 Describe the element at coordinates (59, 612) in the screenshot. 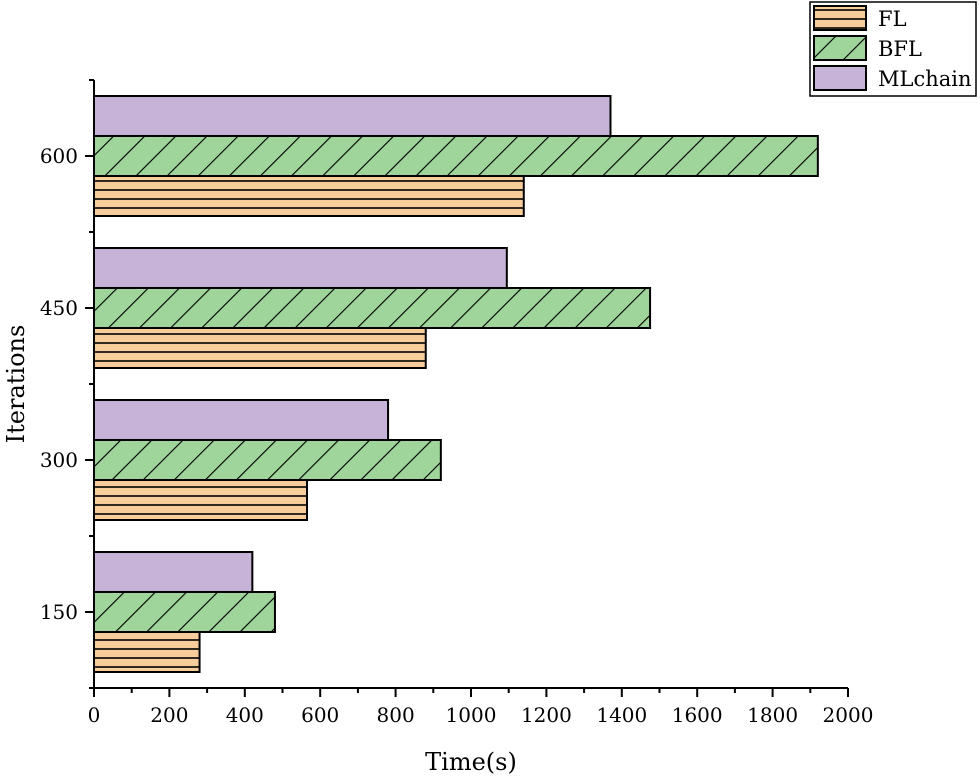

I see `y-tick-label: 150` at that location.